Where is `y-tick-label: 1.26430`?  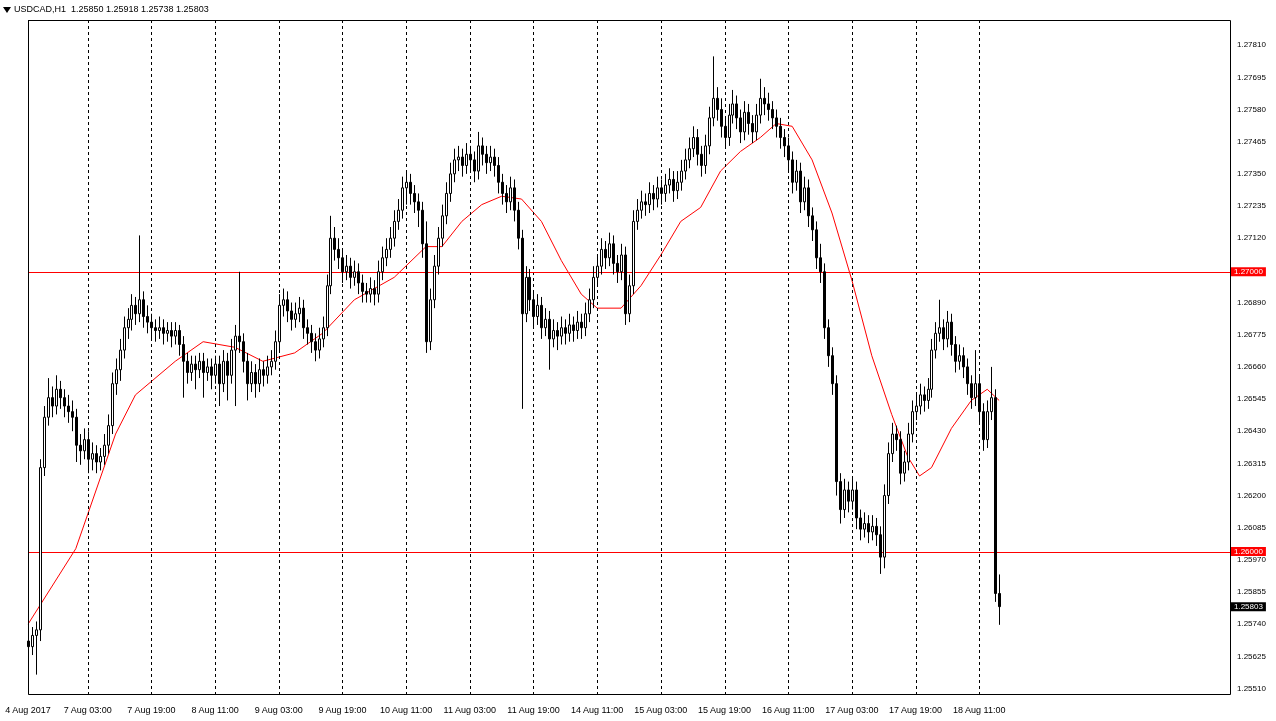
y-tick-label: 1.26430 is located at coordinates (1252, 431).